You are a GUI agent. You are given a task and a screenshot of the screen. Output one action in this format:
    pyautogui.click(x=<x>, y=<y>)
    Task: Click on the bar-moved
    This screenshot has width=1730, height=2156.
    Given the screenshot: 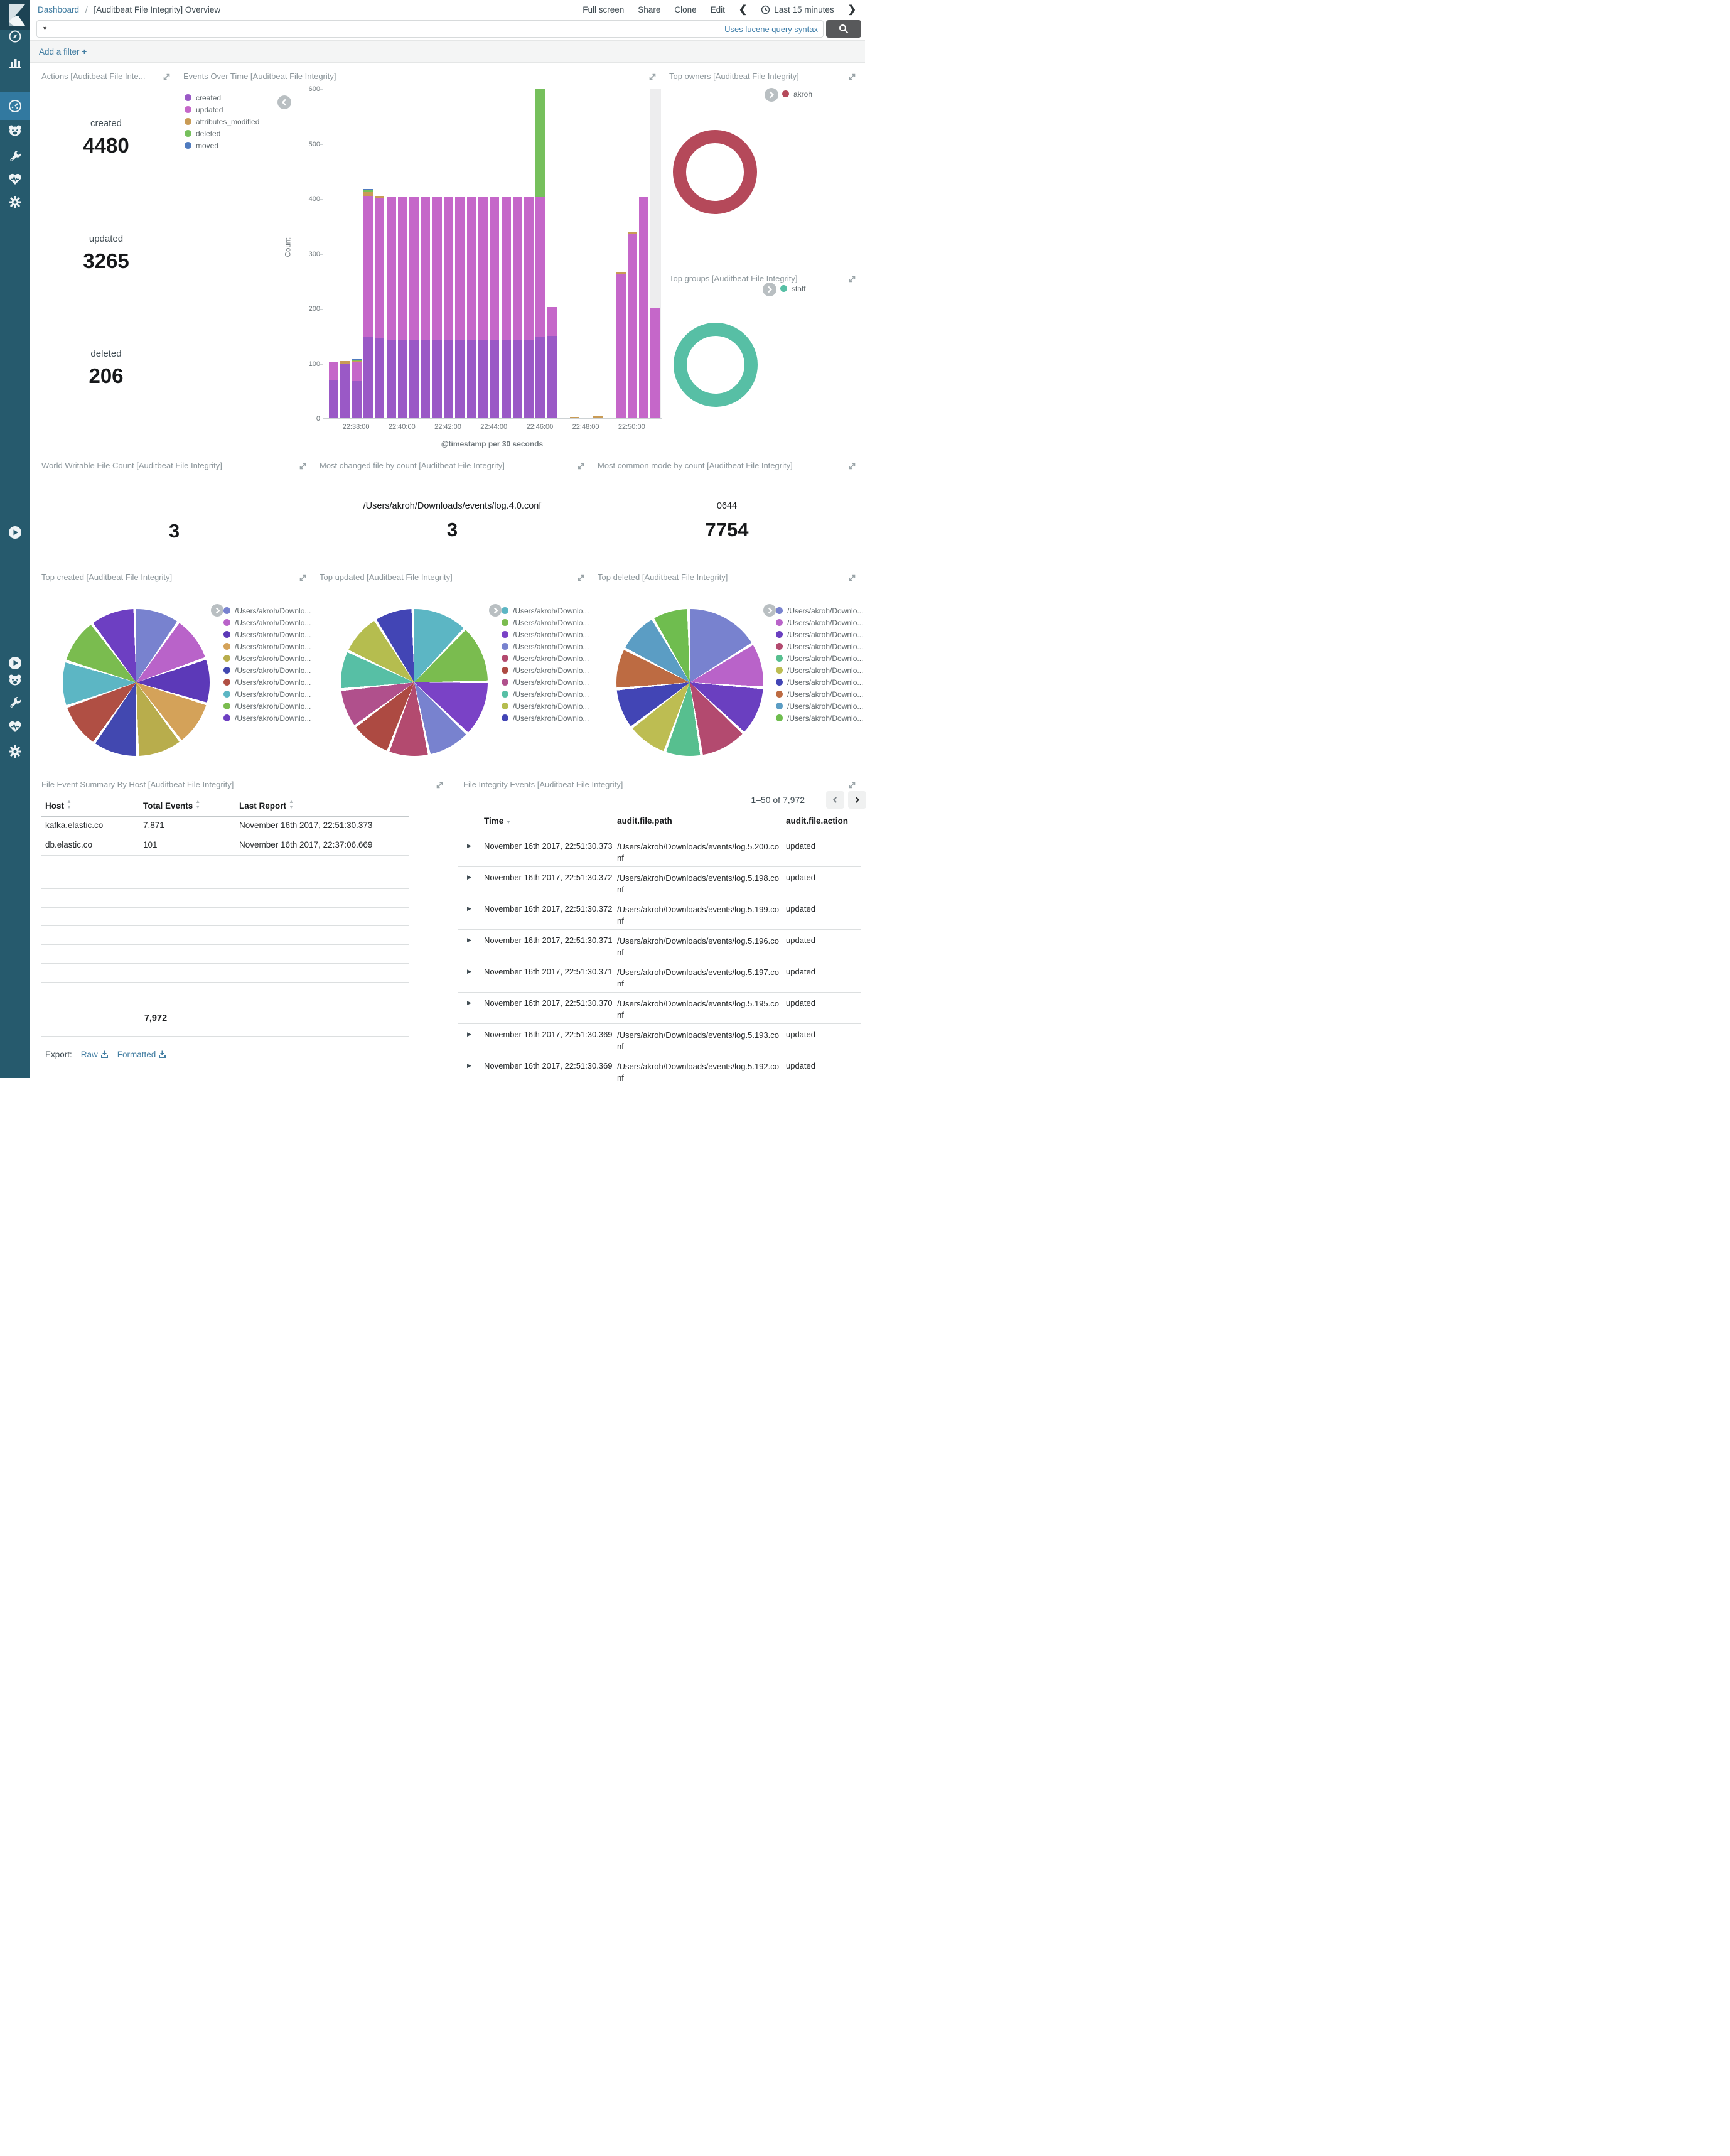 What is the action you would take?
    pyautogui.click(x=357, y=359)
    